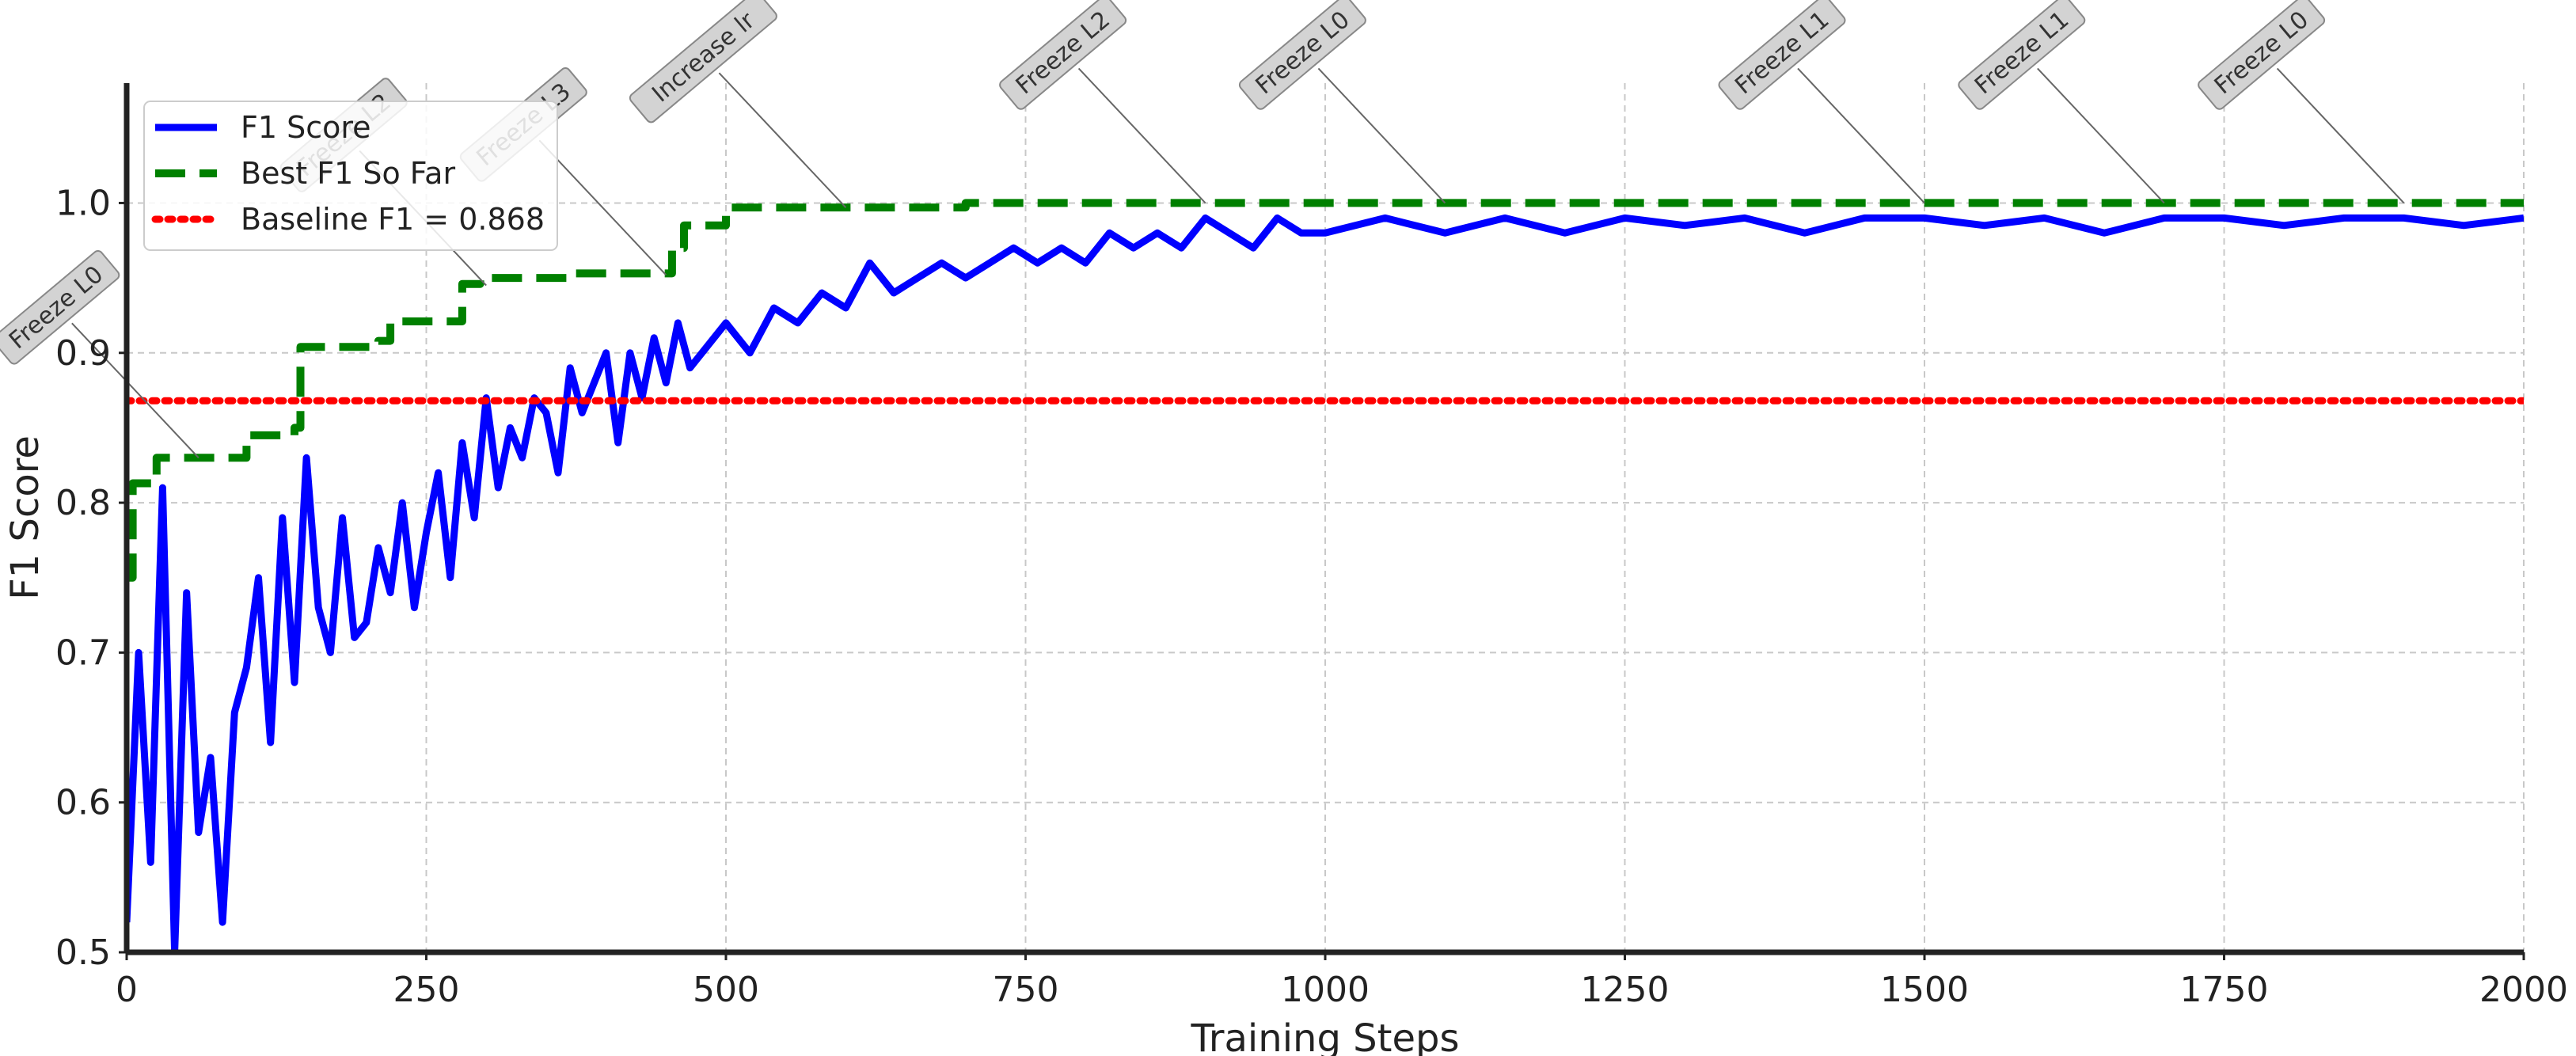 This screenshot has height=1056, width=2576. I want to click on y-tick-label: 0.8, so click(83, 503).